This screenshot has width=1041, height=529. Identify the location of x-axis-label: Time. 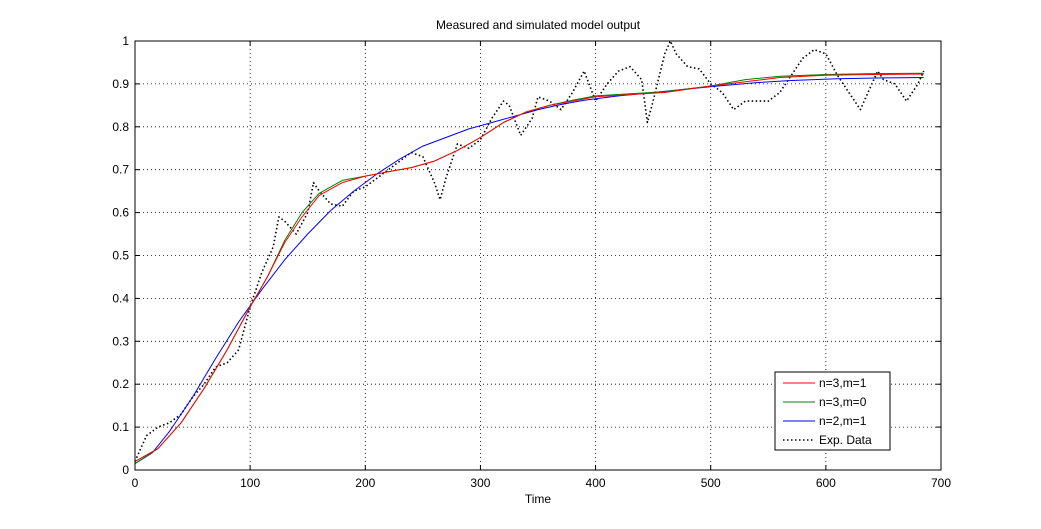
(538, 499).